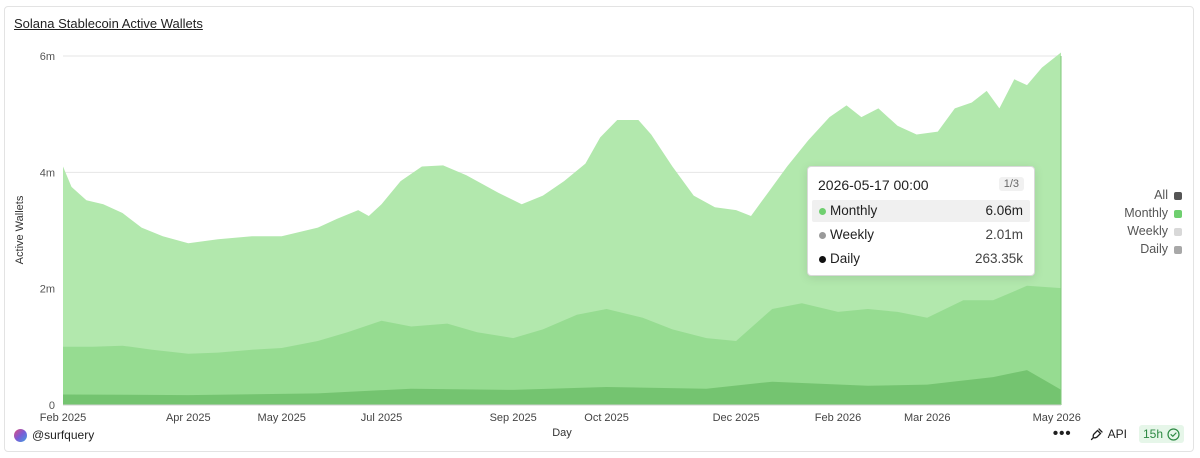 Image resolution: width=1200 pixels, height=458 pixels. Describe the element at coordinates (1161, 195) in the screenshot. I see `legend-label: All` at that location.